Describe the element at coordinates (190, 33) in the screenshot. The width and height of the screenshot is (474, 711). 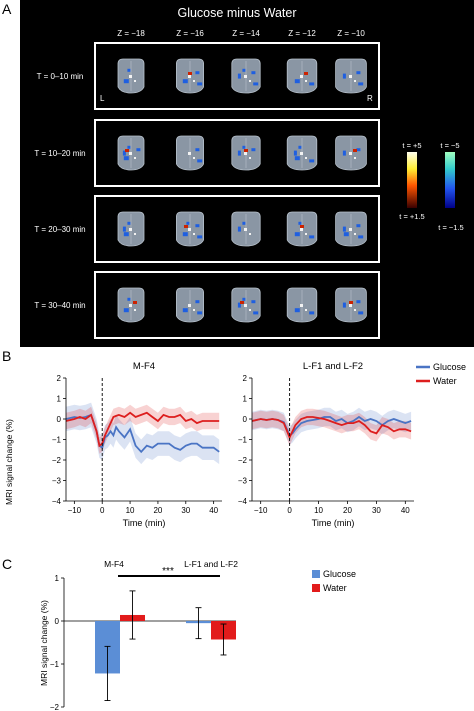
I see `z-slice-label: Z = −16` at that location.